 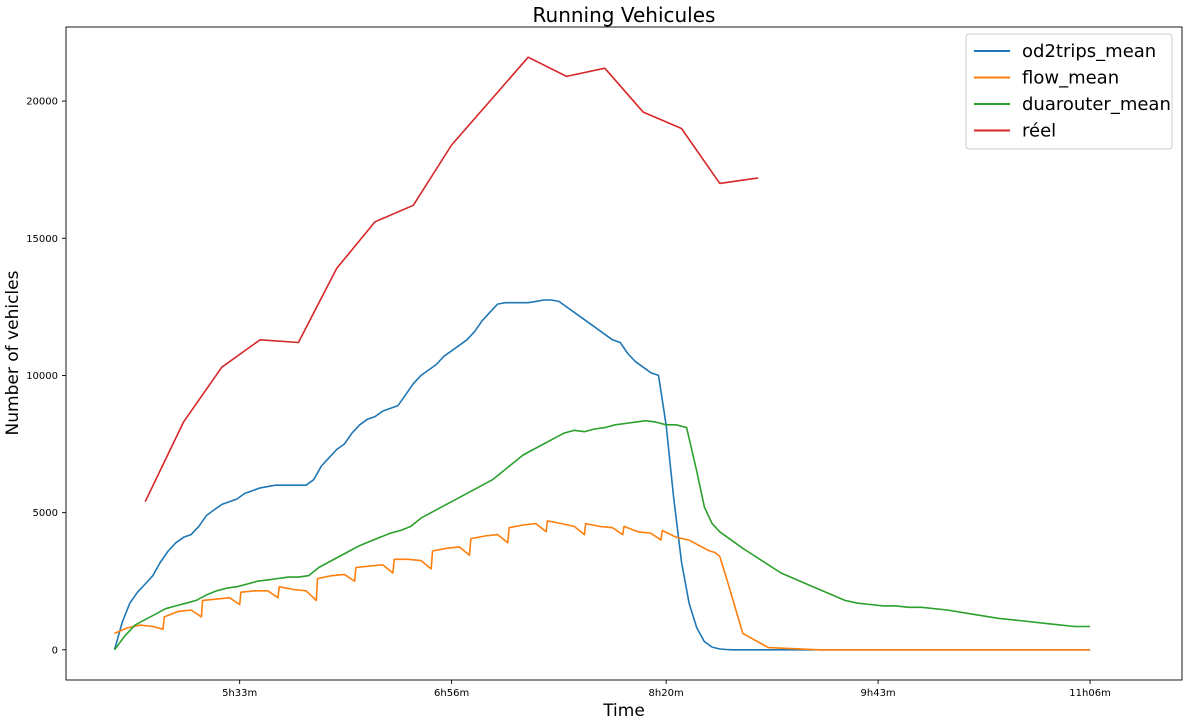 What do you see at coordinates (624, 15) in the screenshot?
I see `chart-title: Running Vehicules` at bounding box center [624, 15].